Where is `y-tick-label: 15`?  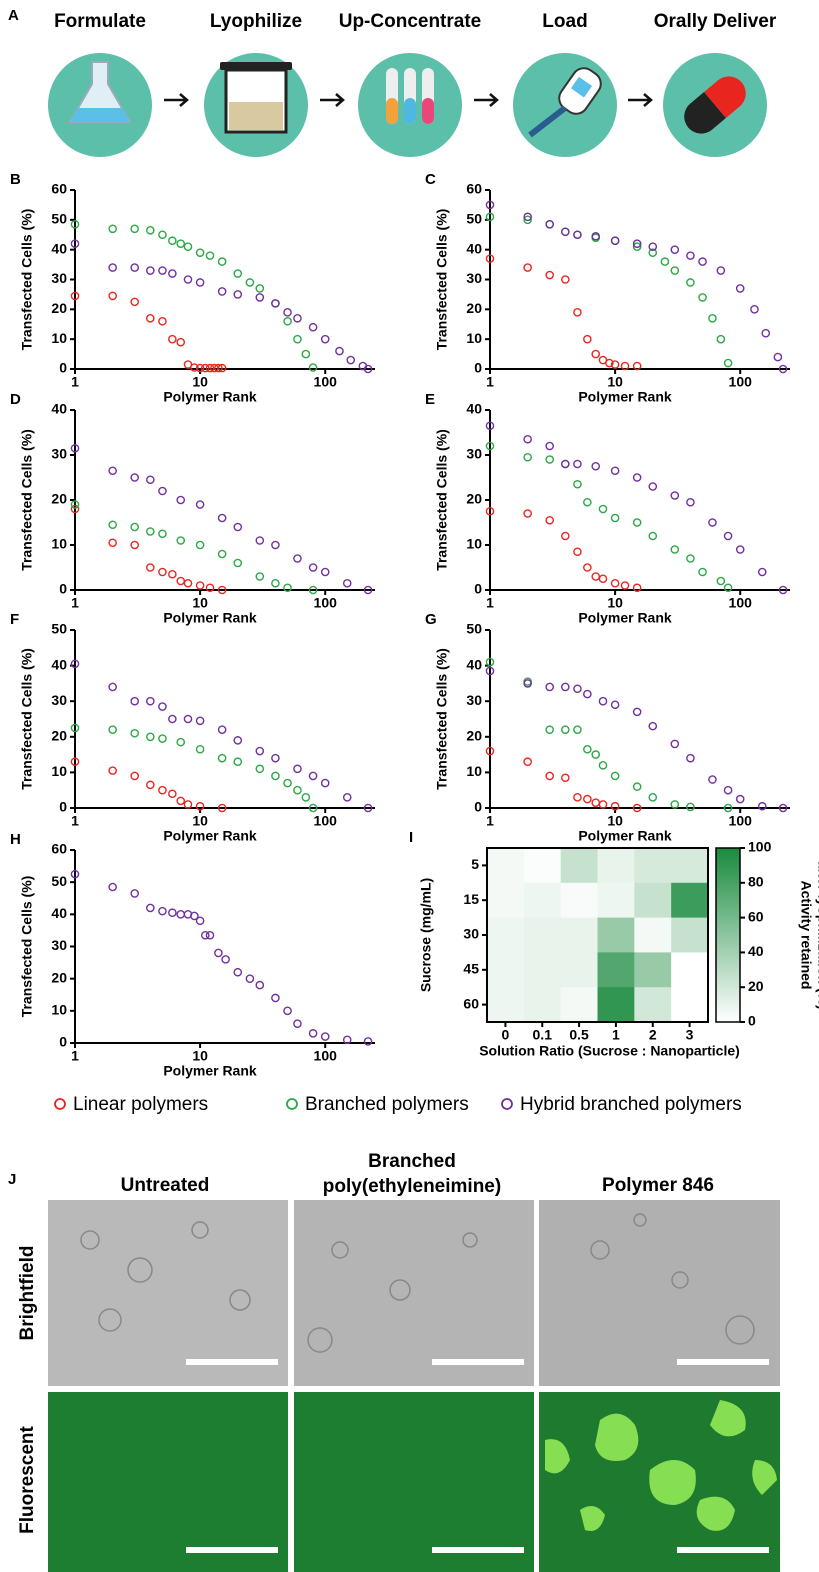 y-tick-label: 15 is located at coordinates (471, 899).